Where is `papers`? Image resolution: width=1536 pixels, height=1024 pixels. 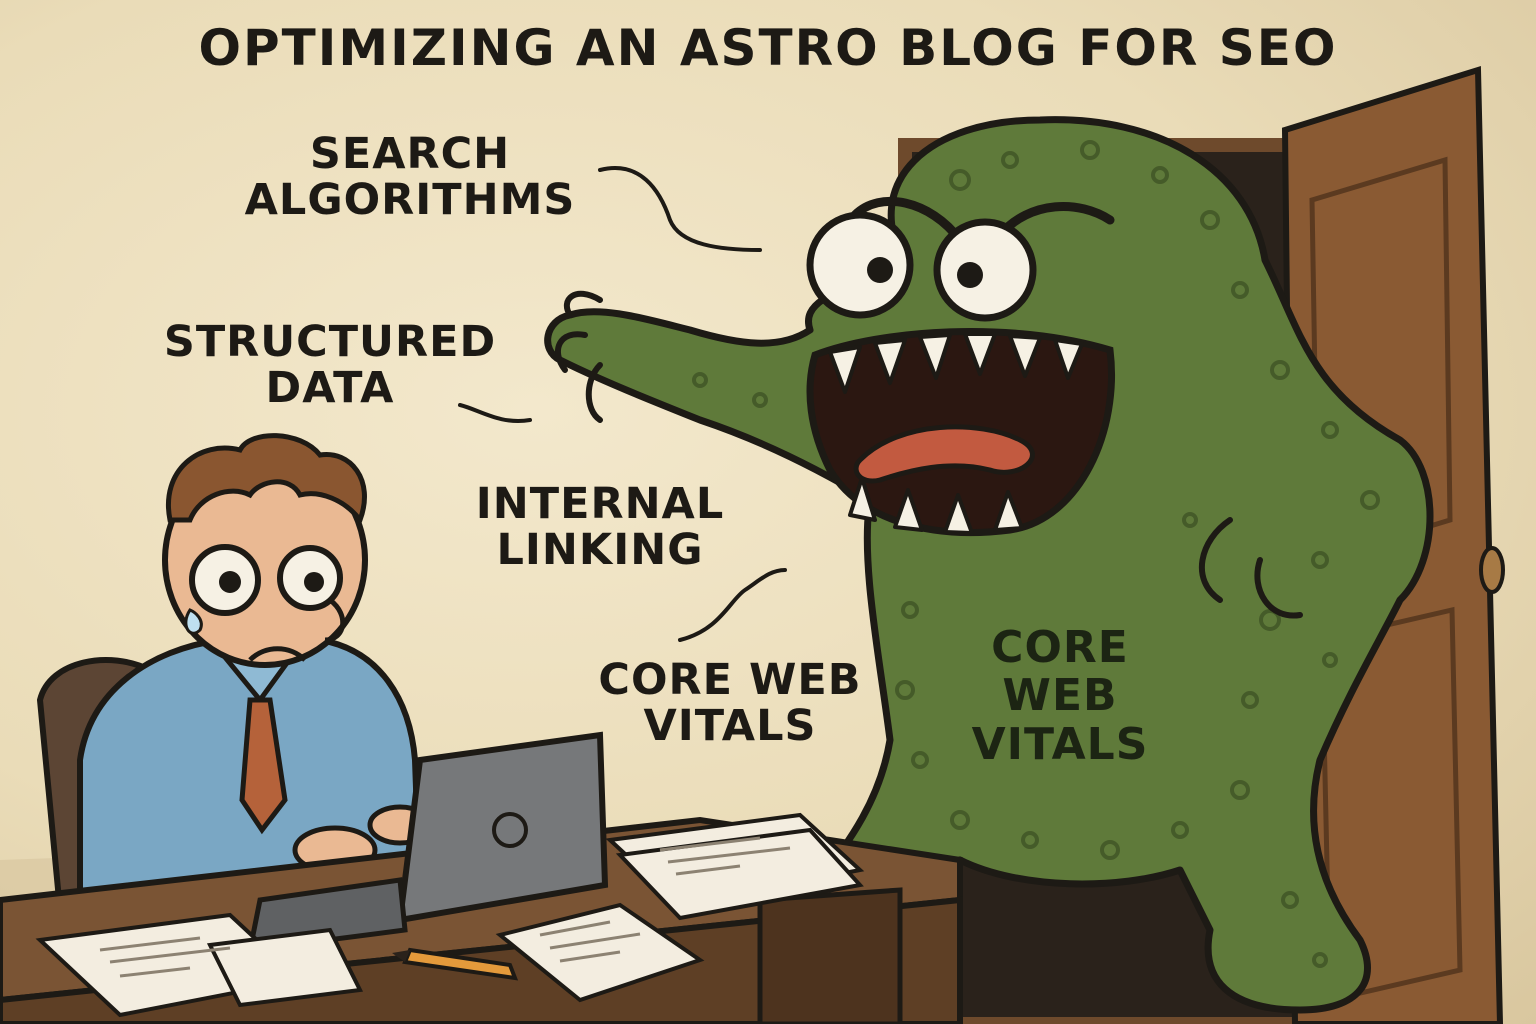
papers is located at coordinates (450, 915).